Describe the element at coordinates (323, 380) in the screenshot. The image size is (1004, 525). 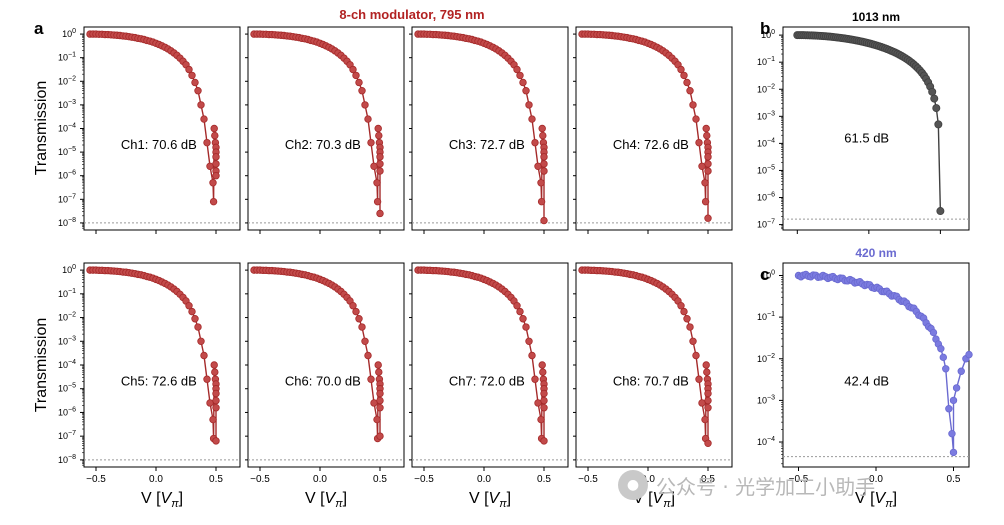
I see `annotation-ch6: Ch6: 70.0 dB` at that location.